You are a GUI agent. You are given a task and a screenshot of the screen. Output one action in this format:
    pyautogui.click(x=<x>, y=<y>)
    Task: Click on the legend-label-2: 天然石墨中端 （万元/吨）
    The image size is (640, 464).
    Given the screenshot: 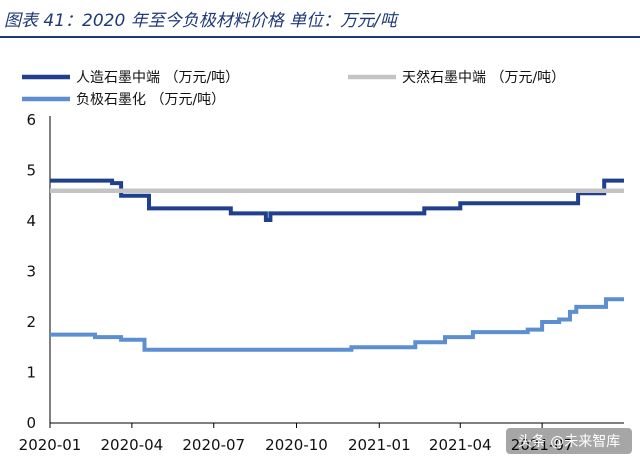 What is the action you would take?
    pyautogui.click(x=483, y=77)
    